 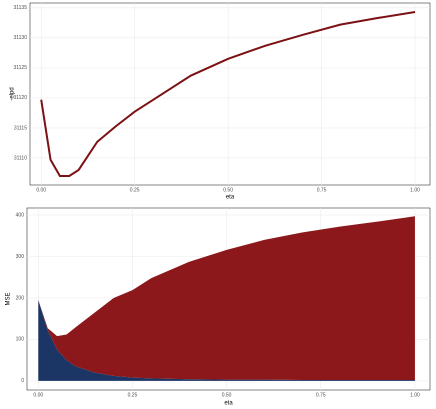 What do you see at coordinates (9, 298) in the screenshot?
I see `y-axis-title: MSE` at bounding box center [9, 298].